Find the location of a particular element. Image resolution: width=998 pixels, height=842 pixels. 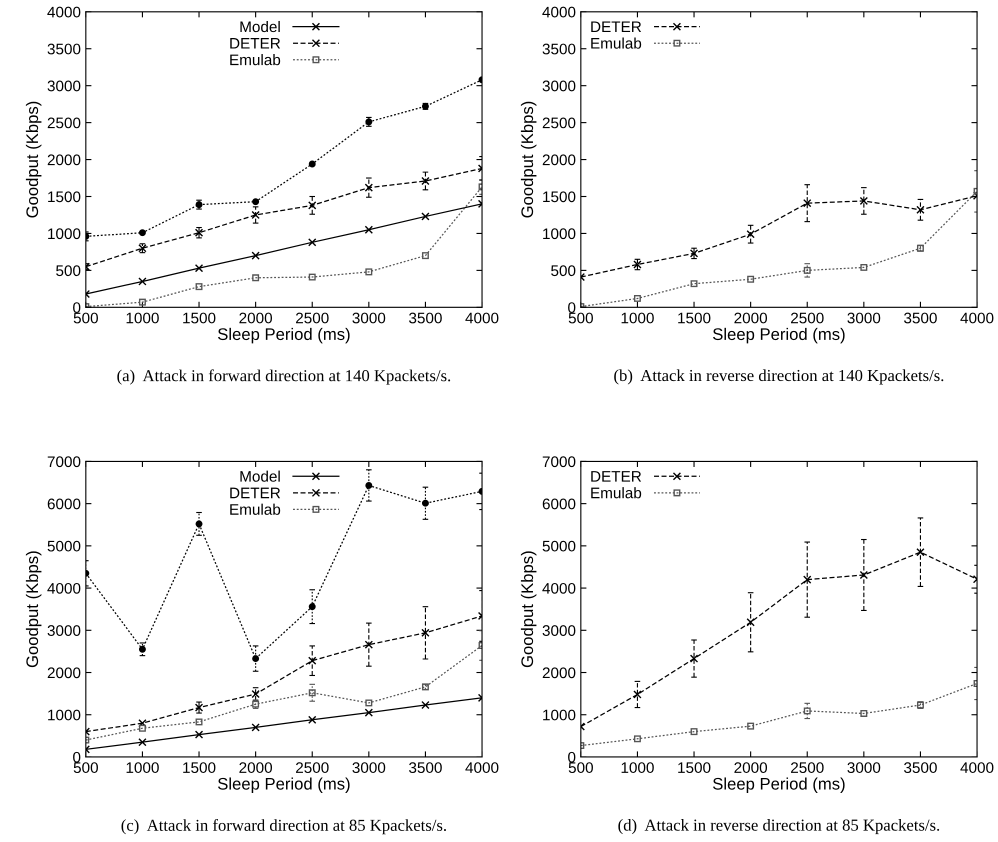

text: (d) Attack in reverse direction at 85 Kpackets/s. is located at coordinates (779, 826).